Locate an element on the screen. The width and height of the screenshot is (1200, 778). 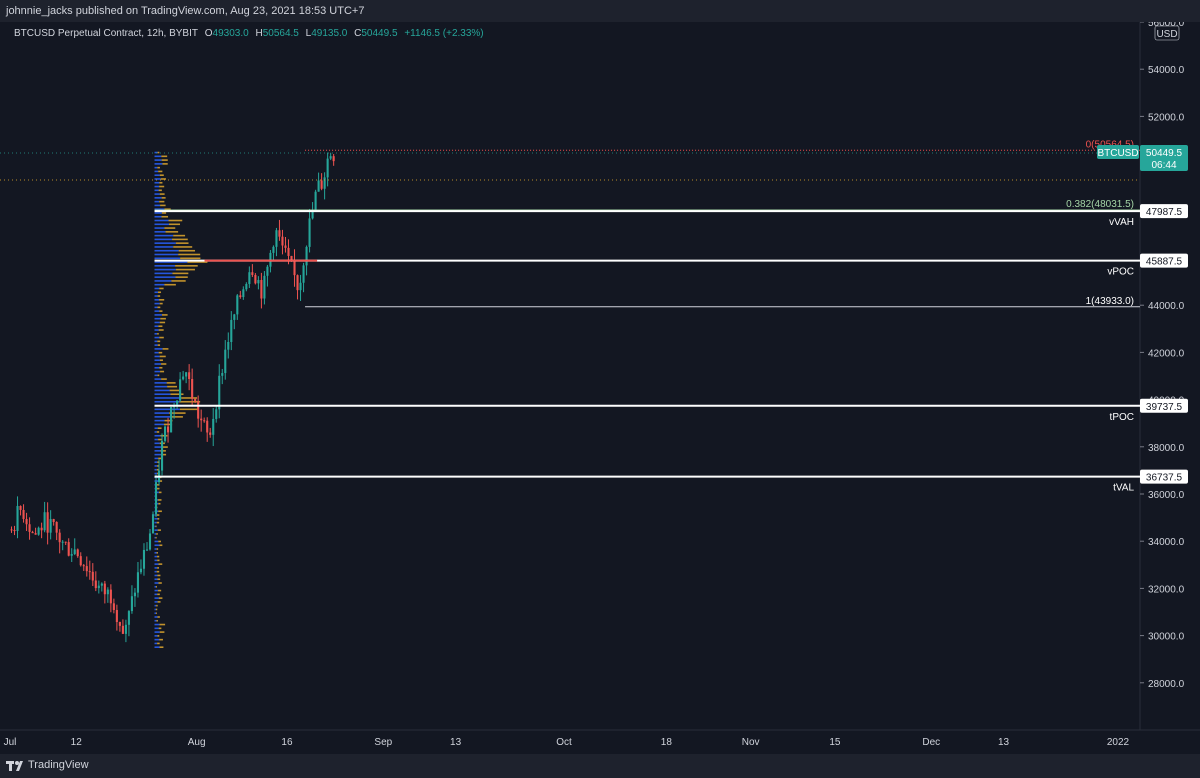
time-tick-label: Oct is located at coordinates (564, 742).